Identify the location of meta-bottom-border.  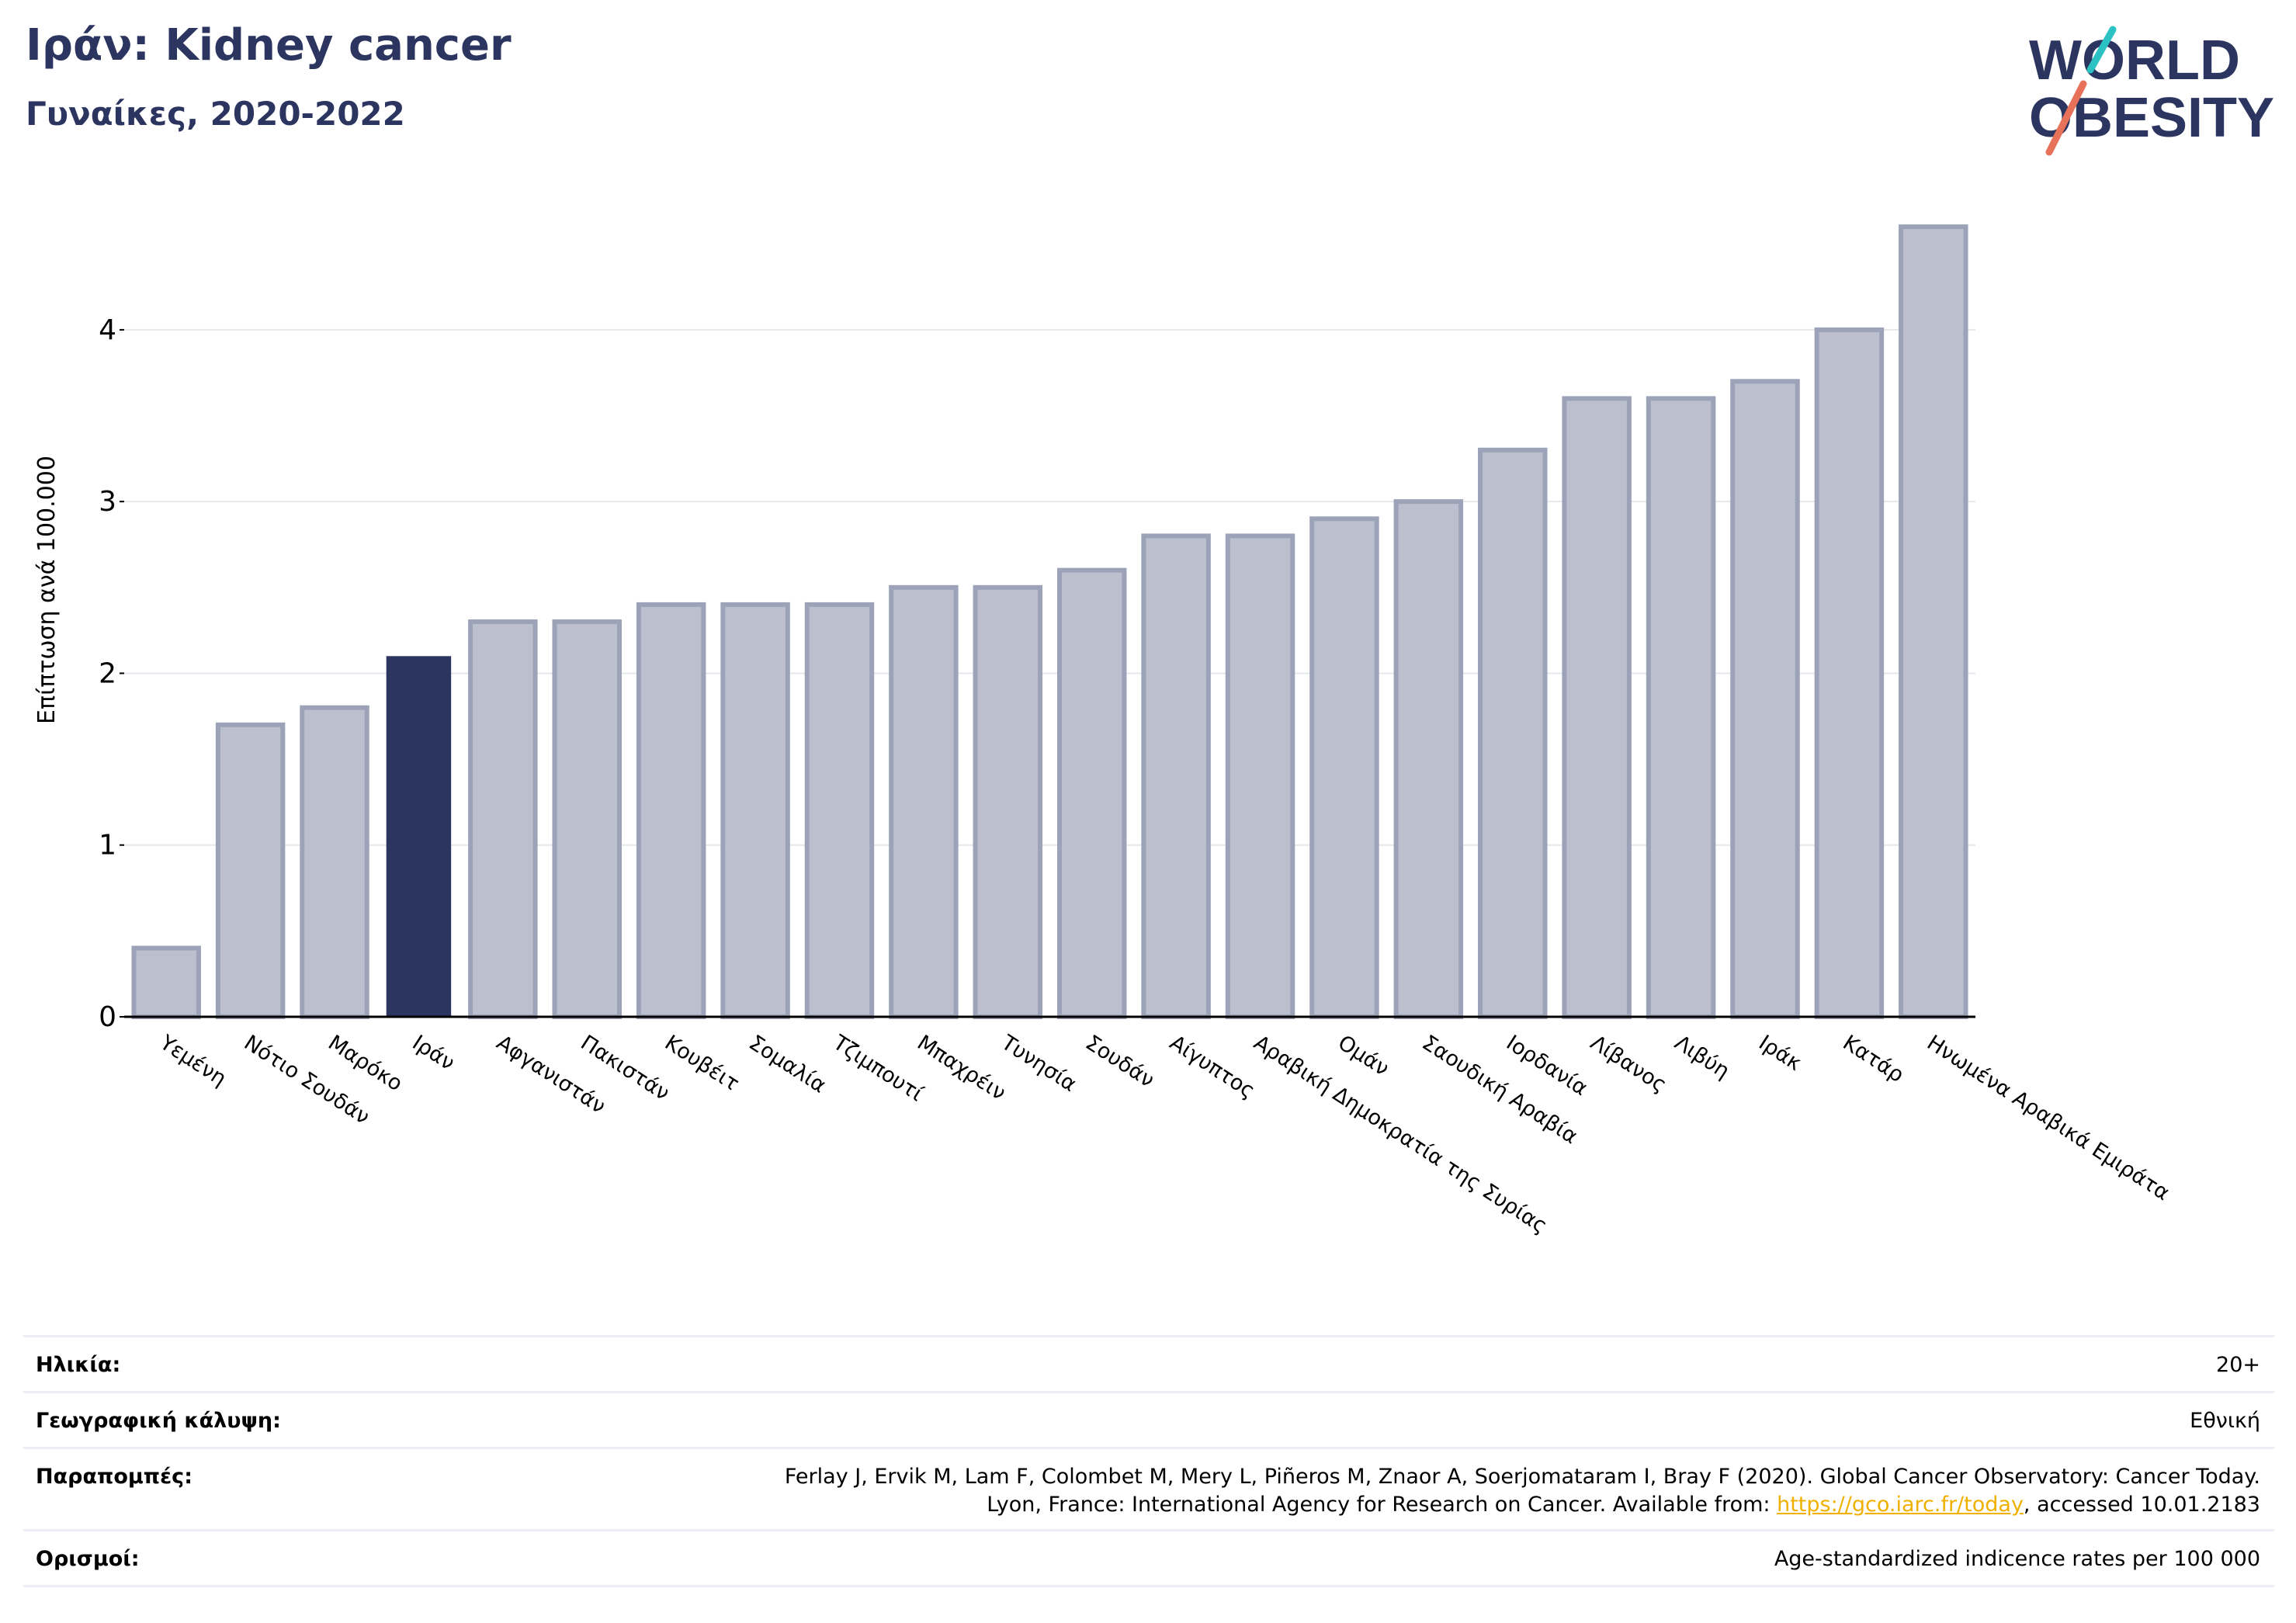
(1148, 1586).